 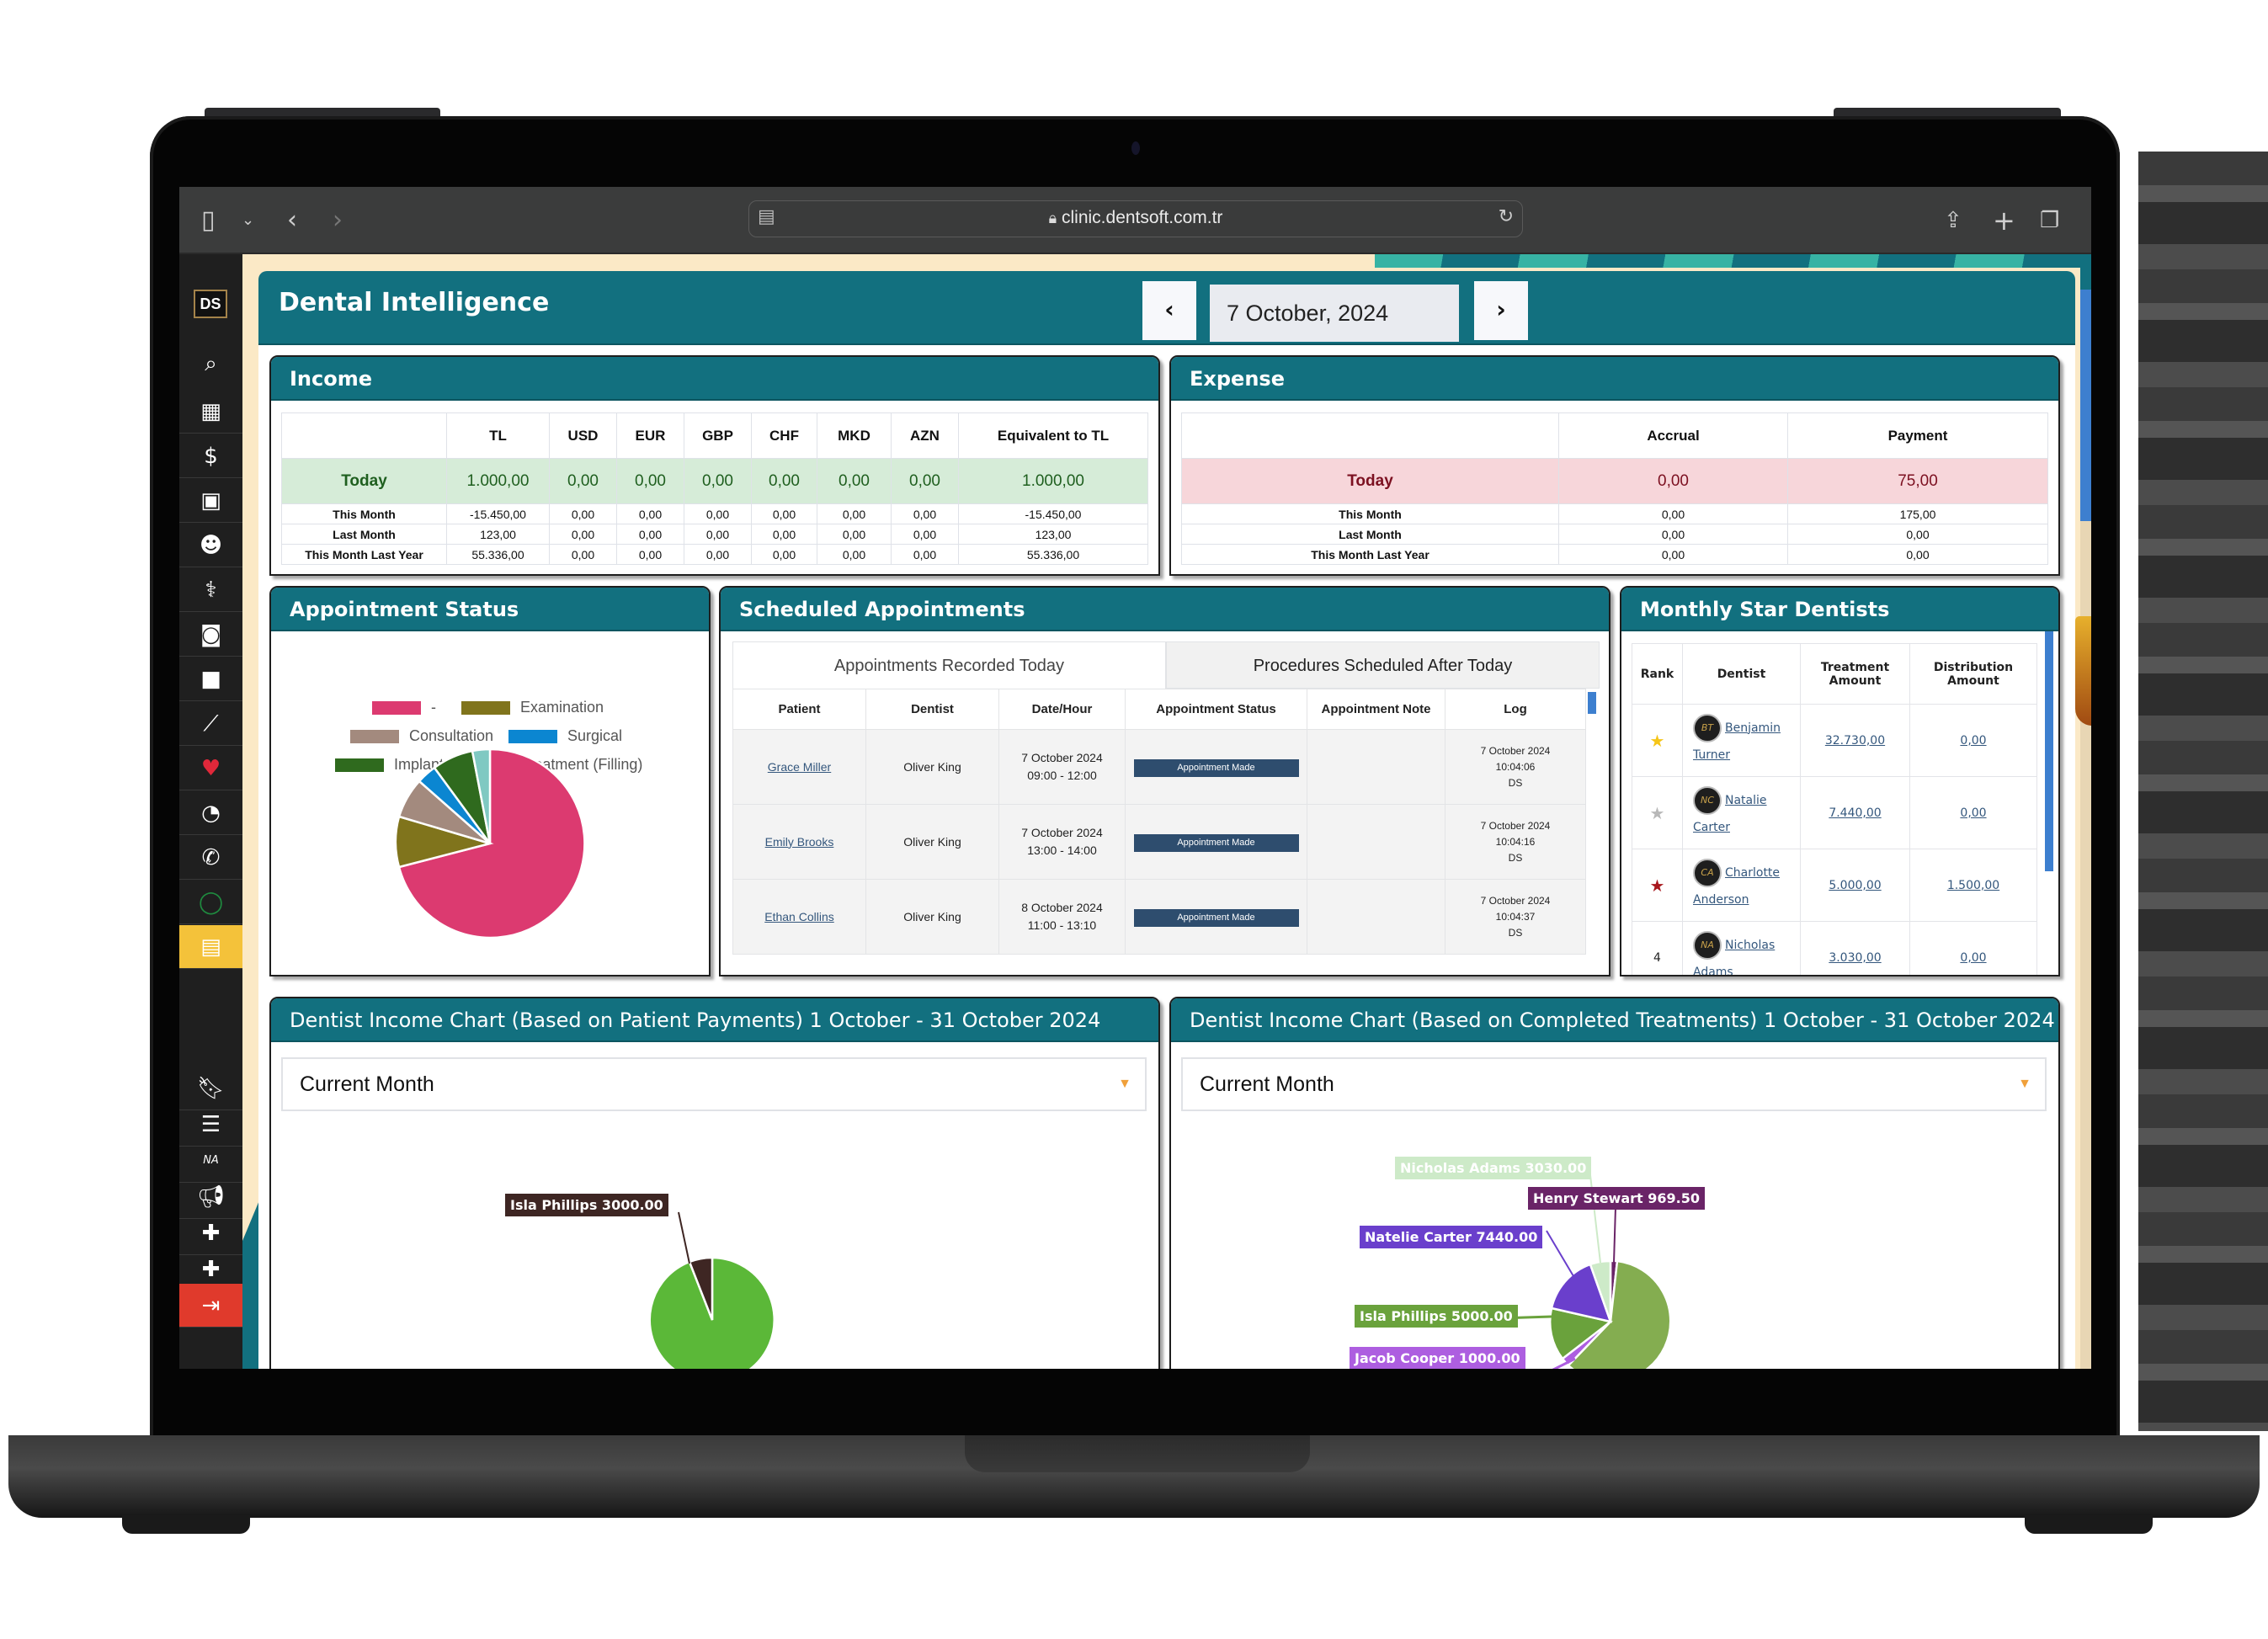 I want to click on legend-item: Consultation, so click(x=422, y=736).